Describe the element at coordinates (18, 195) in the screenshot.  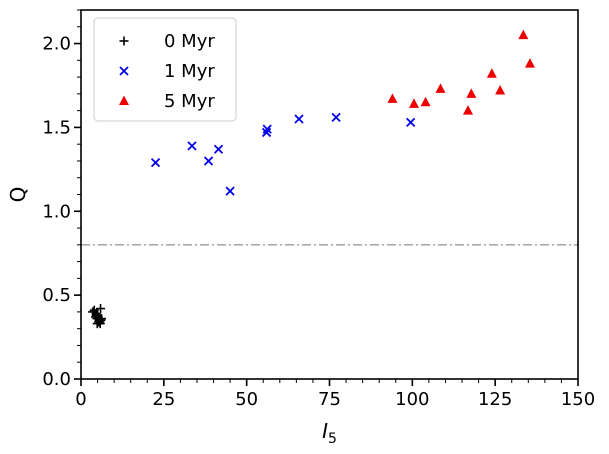
I see `y-axis-label: Q` at that location.